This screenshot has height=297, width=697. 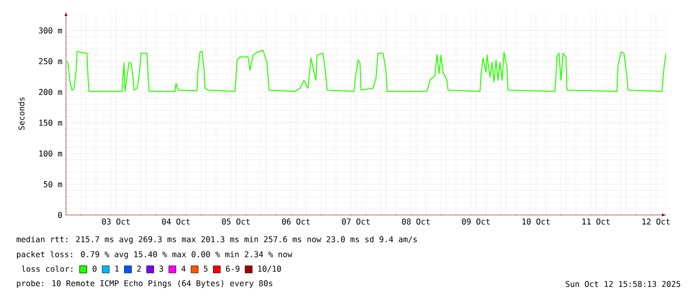 I want to click on text: probe: 10 Remote ICMP Echo Pings (64 Bytes) every 80s, so click(x=144, y=284).